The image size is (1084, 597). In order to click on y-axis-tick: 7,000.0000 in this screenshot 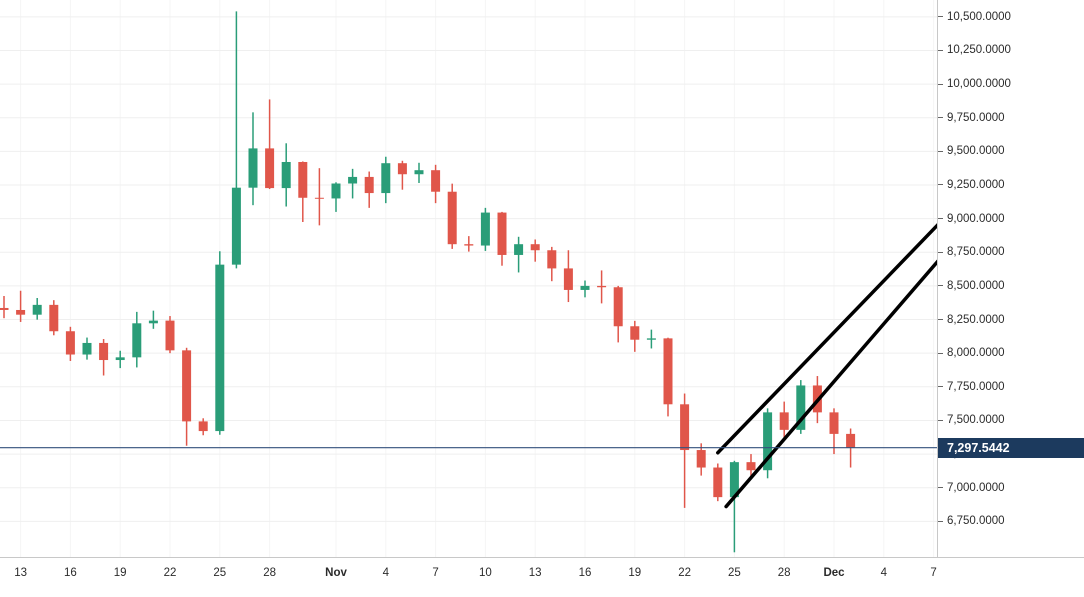, I will do `click(971, 488)`.